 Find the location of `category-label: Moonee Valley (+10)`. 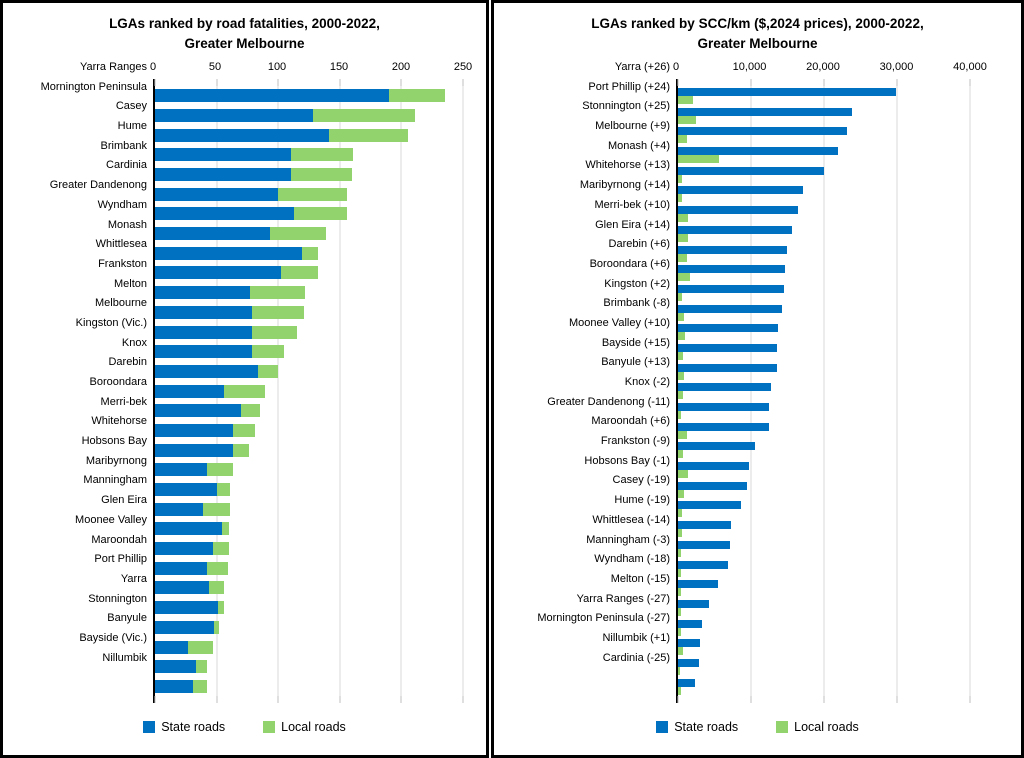

category-label: Moonee Valley (+10) is located at coordinates (619, 322).